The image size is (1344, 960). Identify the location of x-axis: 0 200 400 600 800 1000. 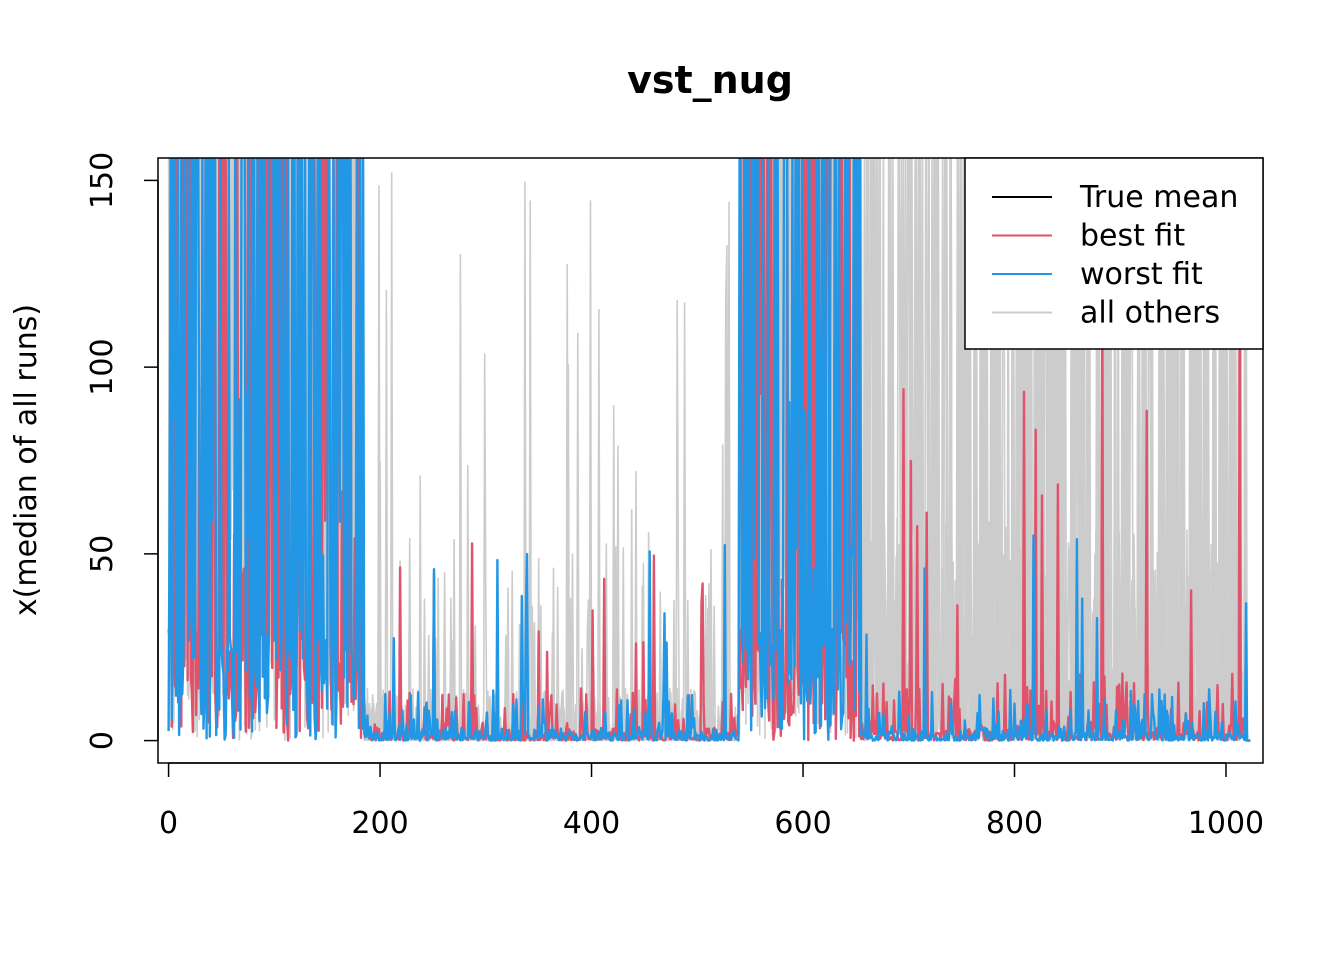
(711, 801).